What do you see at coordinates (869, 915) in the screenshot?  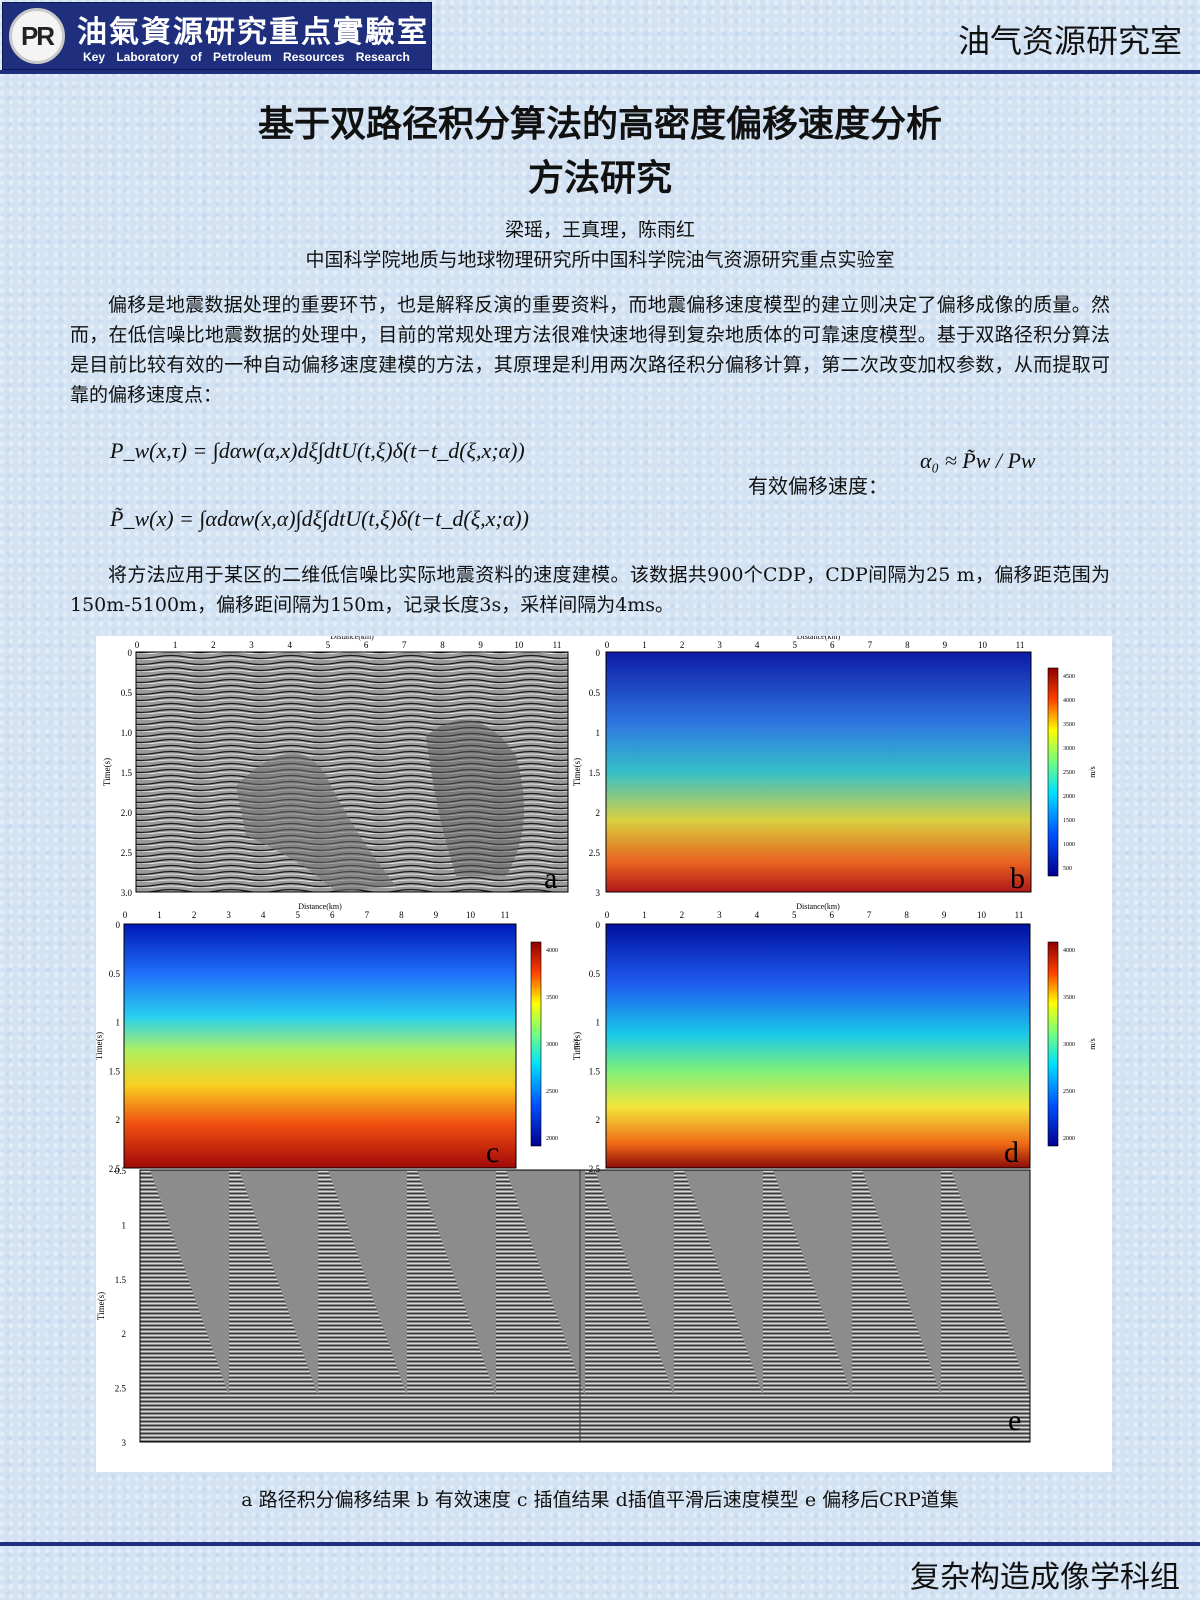 I see `panel-d-x-tick: 7` at bounding box center [869, 915].